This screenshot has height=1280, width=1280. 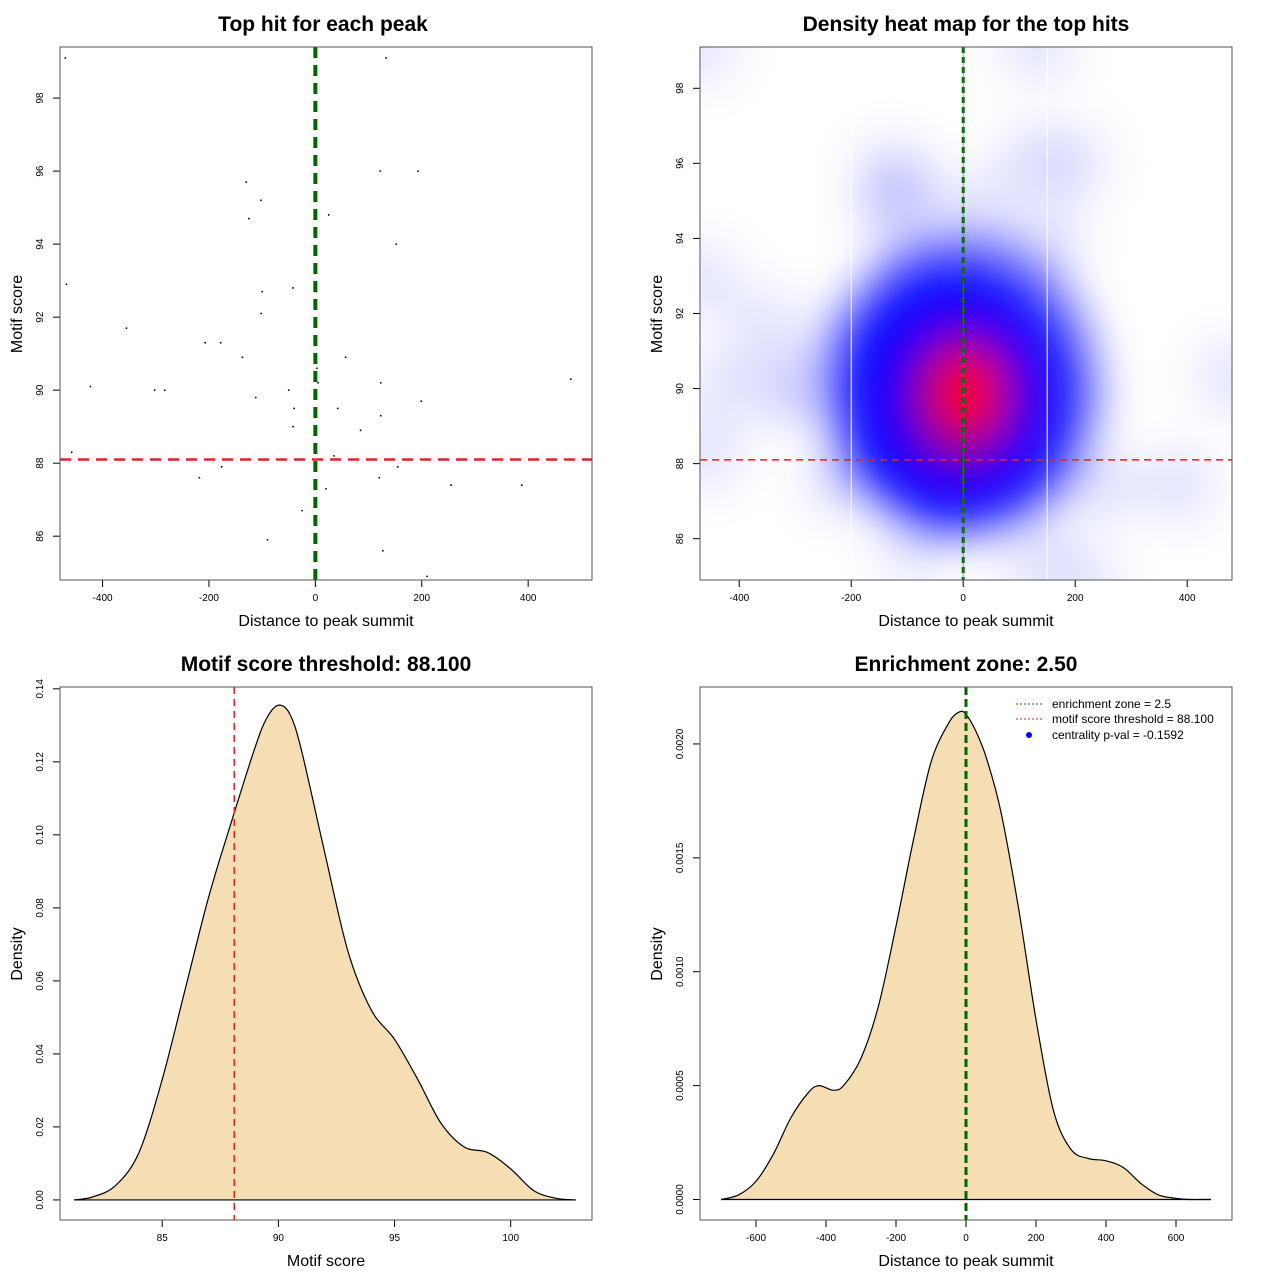 I want to click on distance-density-title: Enrichment zone: 2.50, so click(x=966, y=664).